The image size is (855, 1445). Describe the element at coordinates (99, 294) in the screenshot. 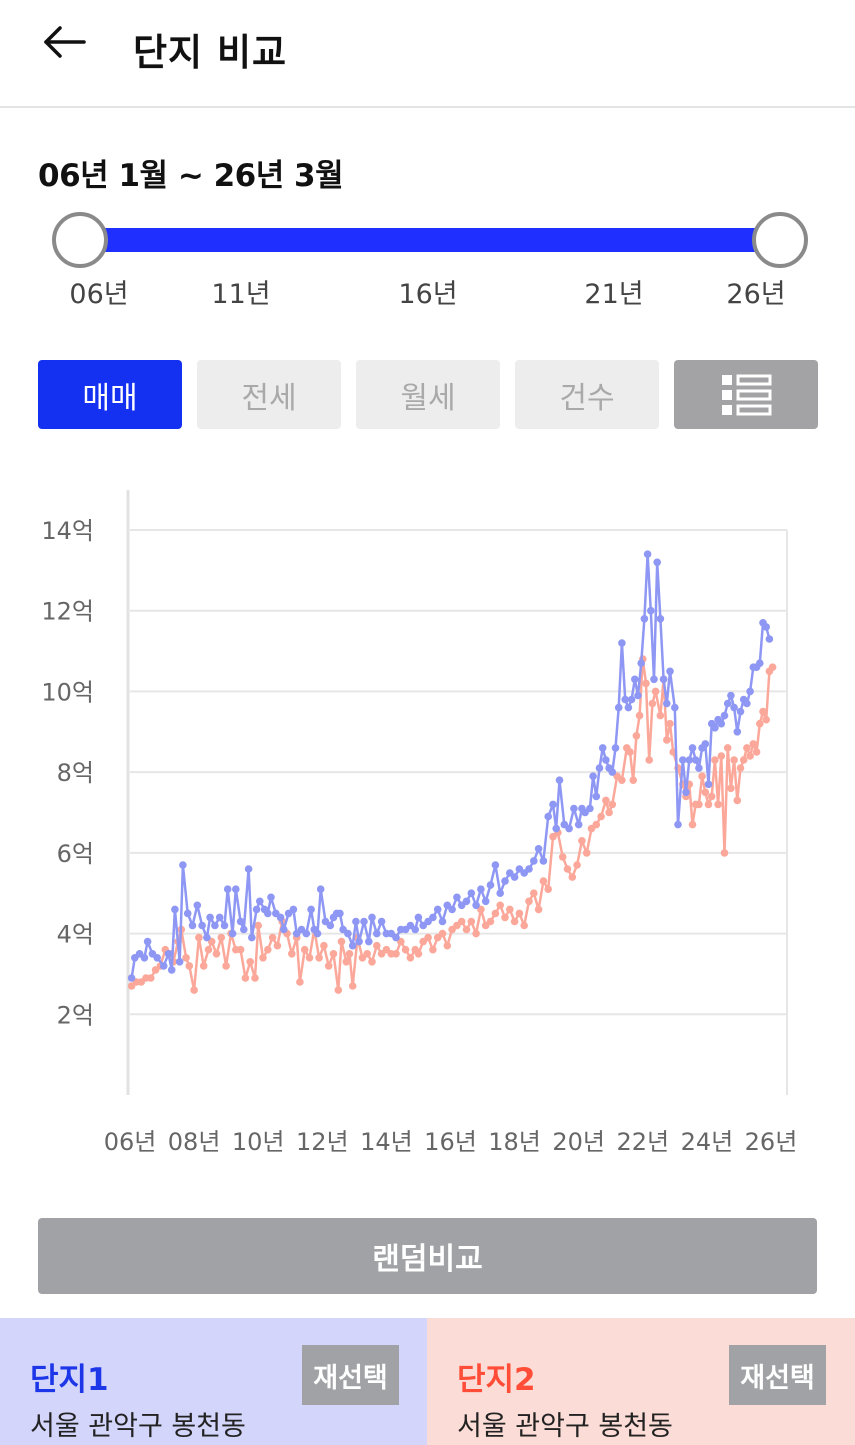

I see `slider-tick-label: 06년` at that location.